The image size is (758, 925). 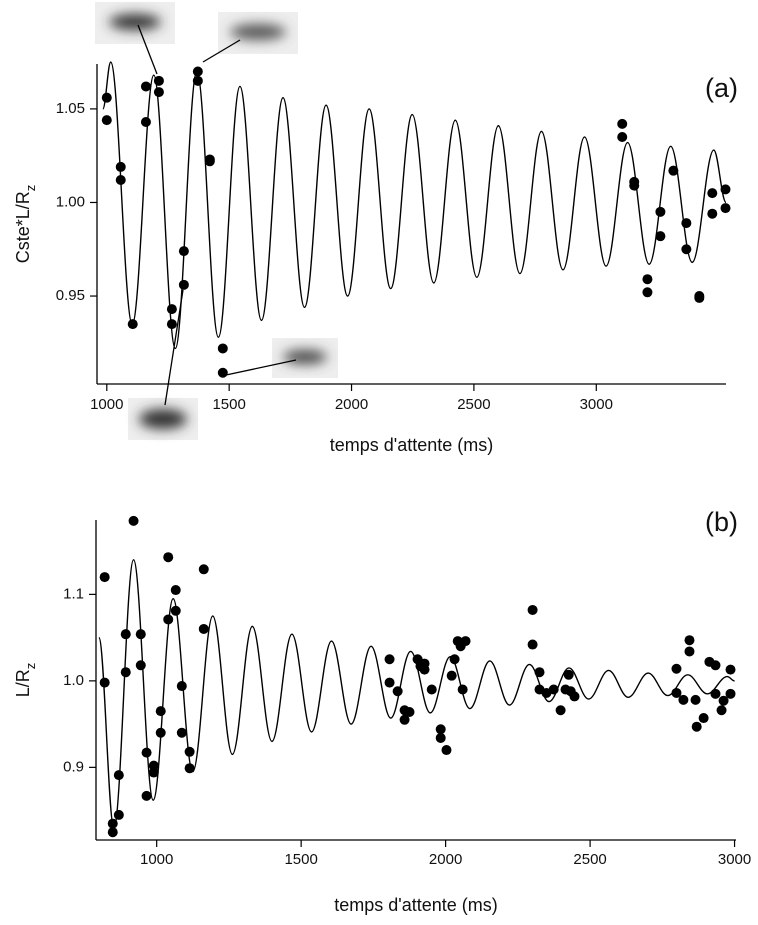 What do you see at coordinates (721, 522) in the screenshot?
I see `panel-label: (b)` at bounding box center [721, 522].